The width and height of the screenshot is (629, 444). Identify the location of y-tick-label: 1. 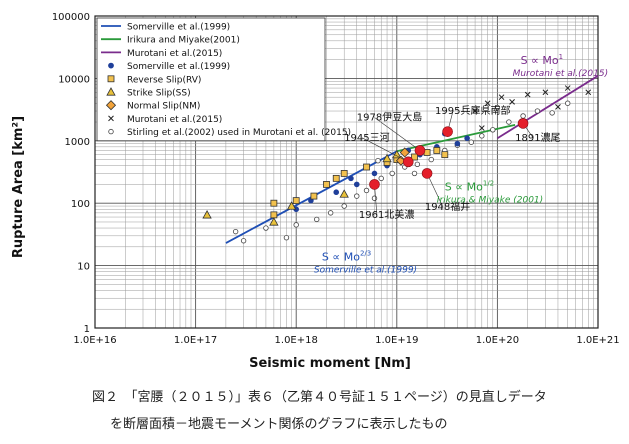
(87, 329).